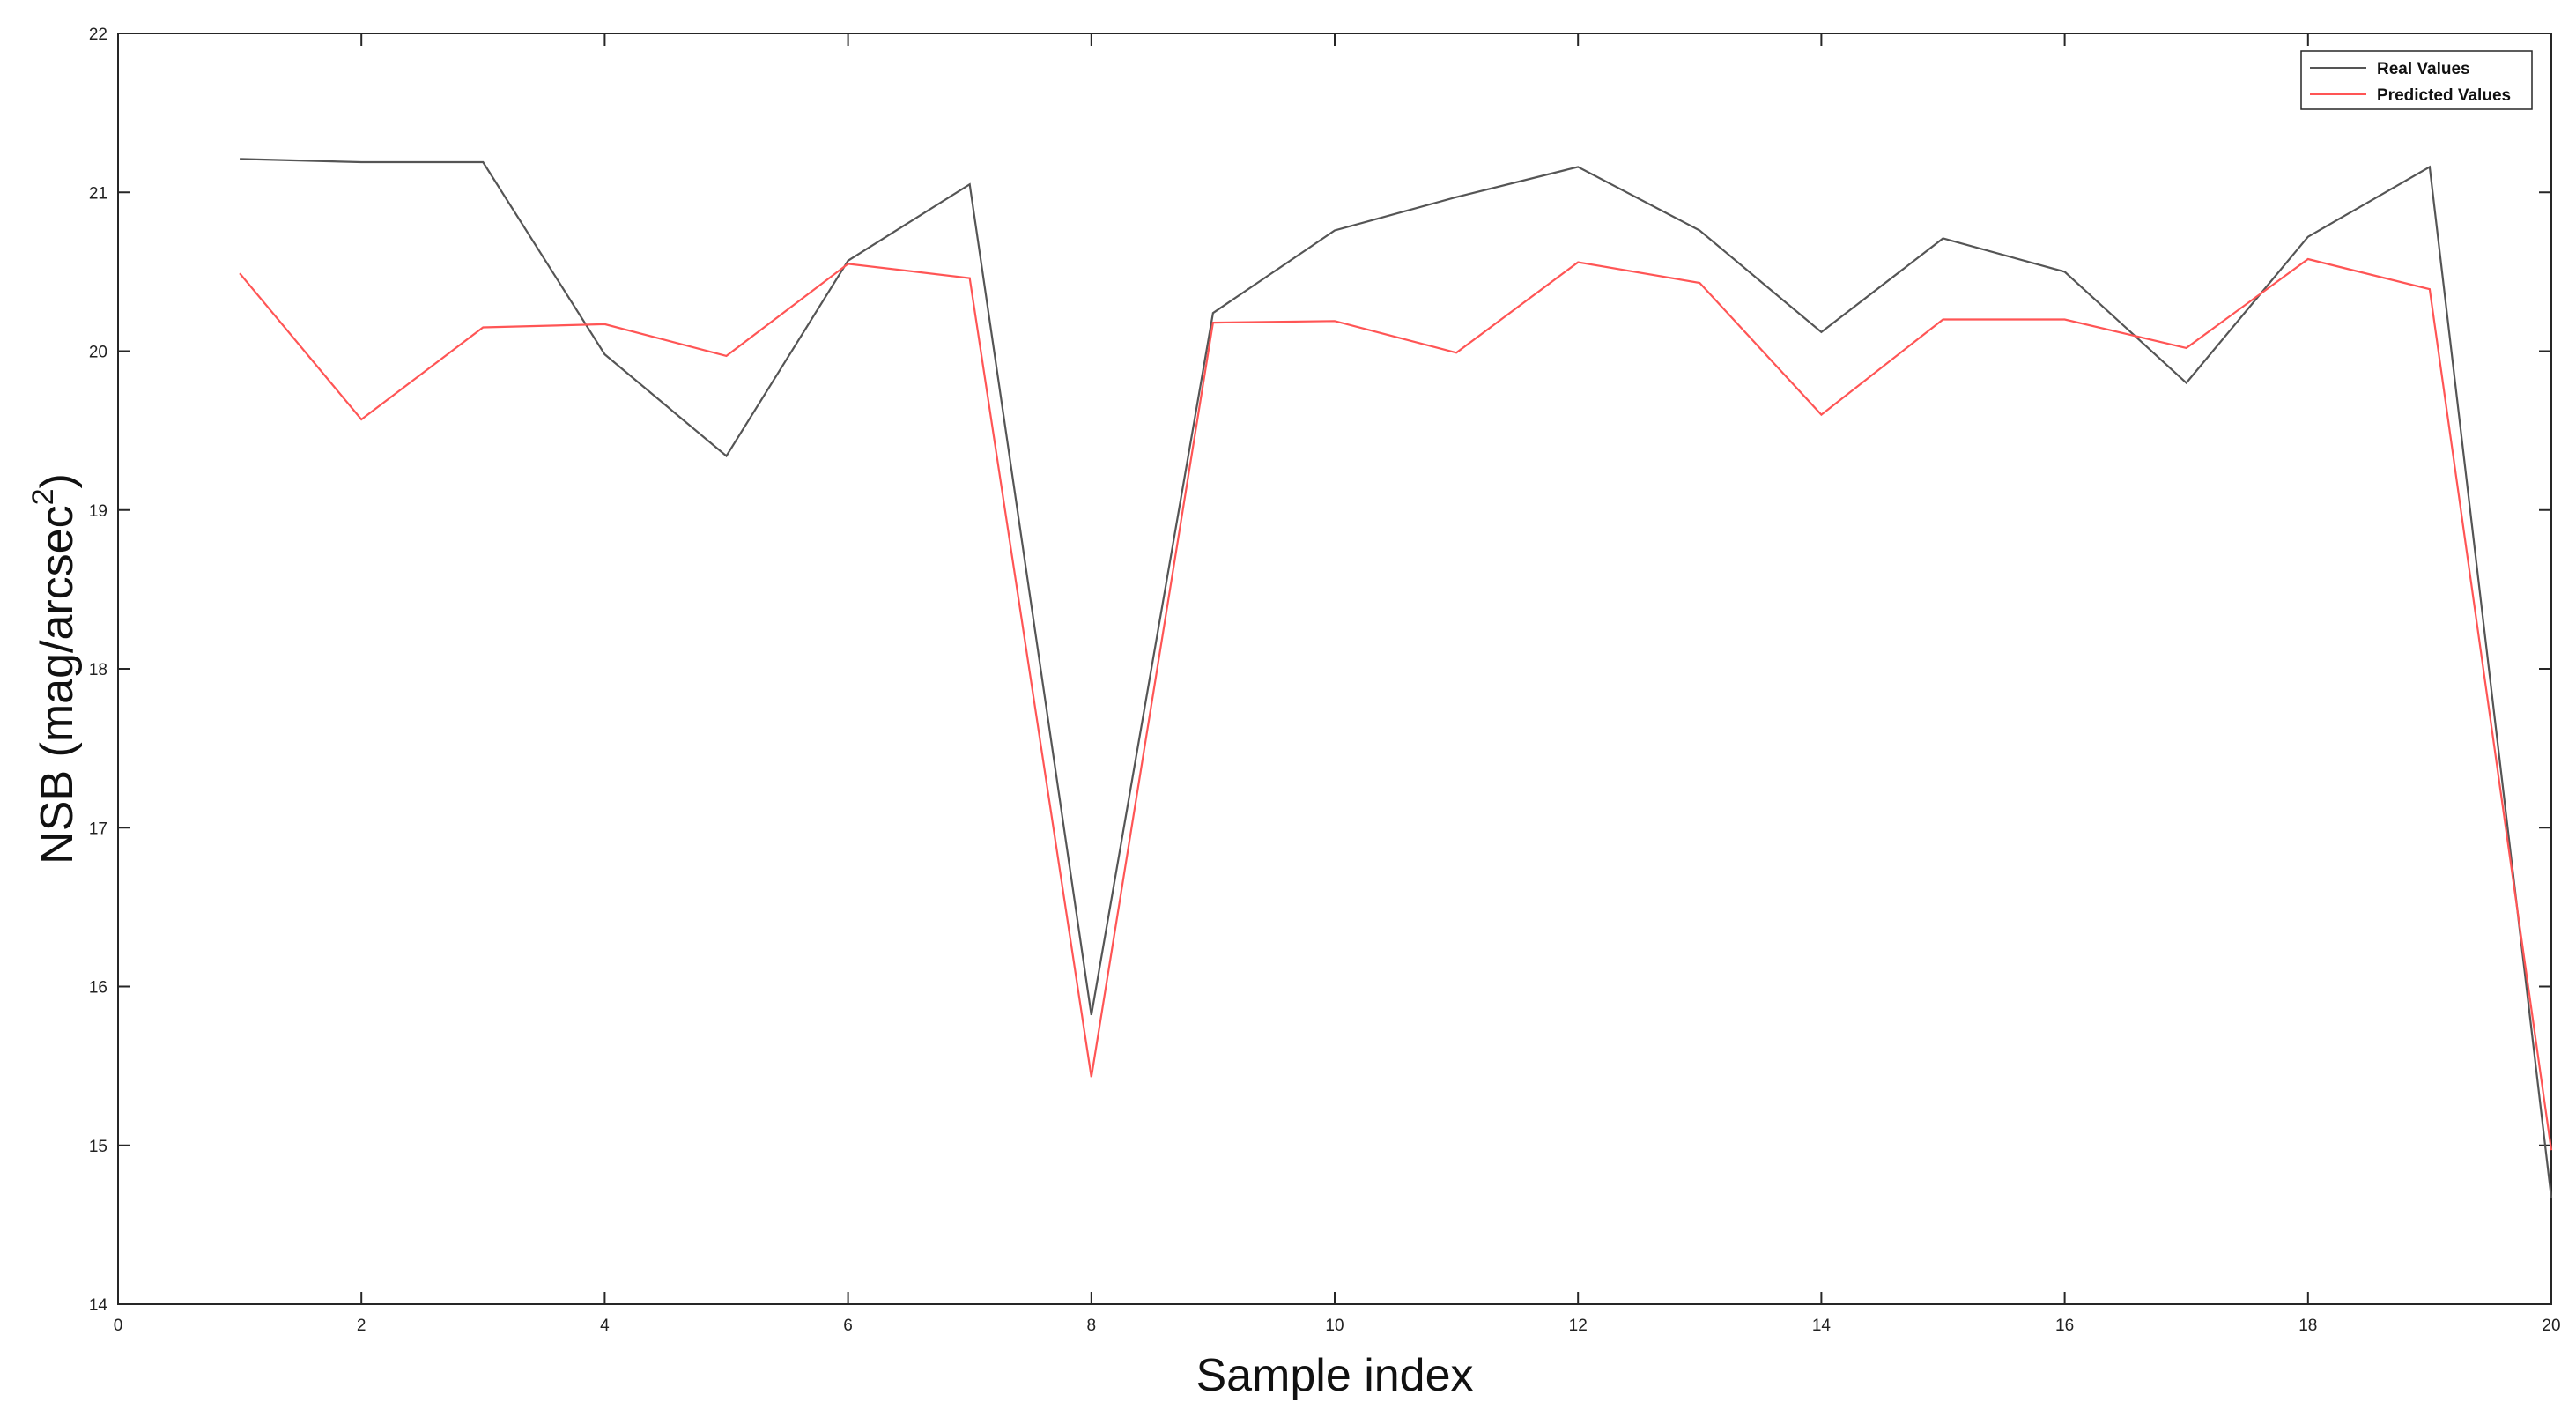 The image size is (2576, 1417). What do you see at coordinates (848, 1326) in the screenshot?
I see `x-tick-label: 6` at bounding box center [848, 1326].